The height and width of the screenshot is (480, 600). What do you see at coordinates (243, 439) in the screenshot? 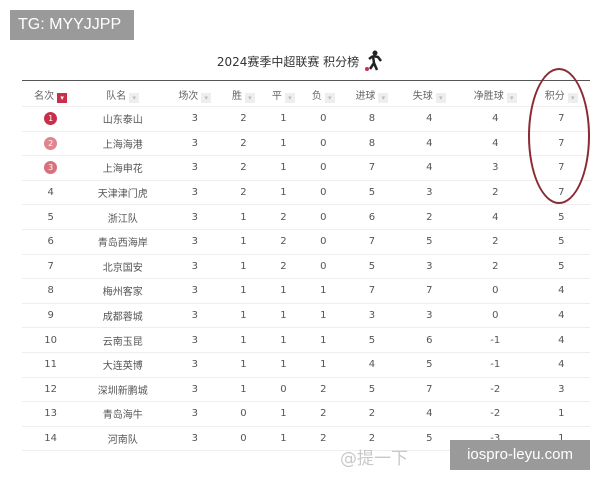
I see `cell-3: 0` at bounding box center [243, 439].